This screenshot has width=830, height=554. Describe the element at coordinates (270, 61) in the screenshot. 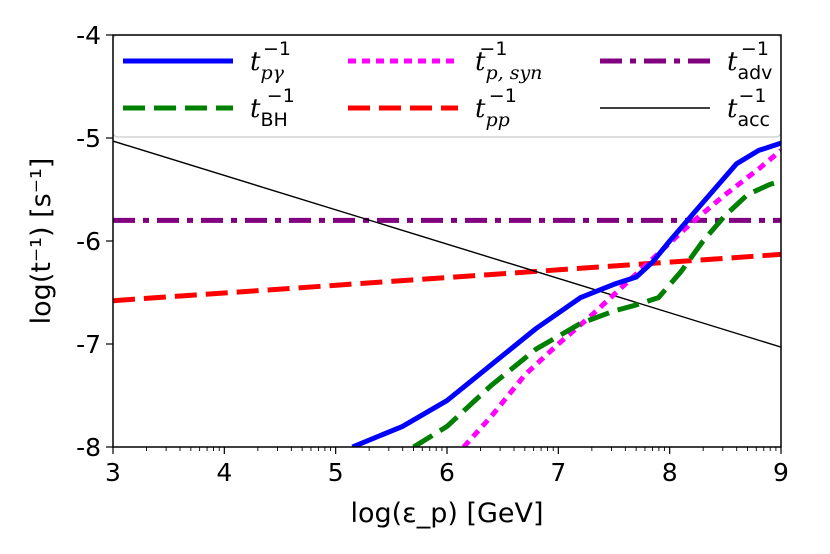

I see `legend-label-pgamma: tpγ−1` at that location.